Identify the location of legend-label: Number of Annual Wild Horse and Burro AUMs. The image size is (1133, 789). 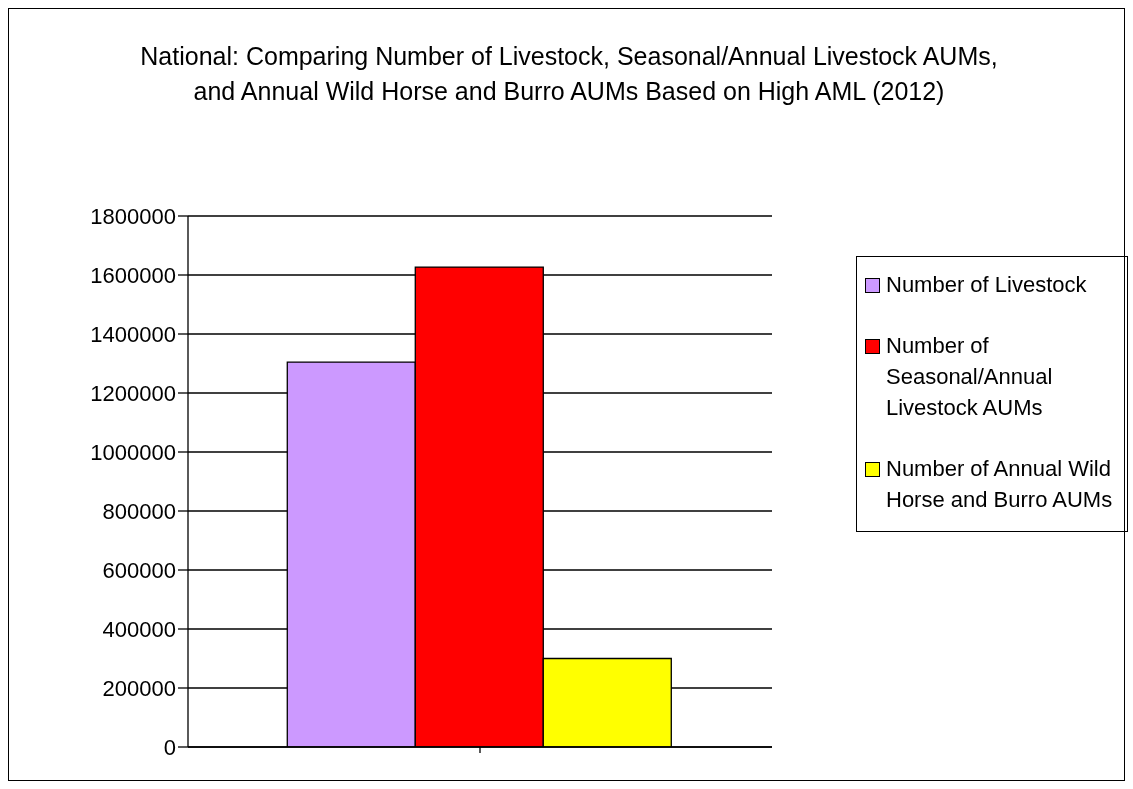
(1000, 484).